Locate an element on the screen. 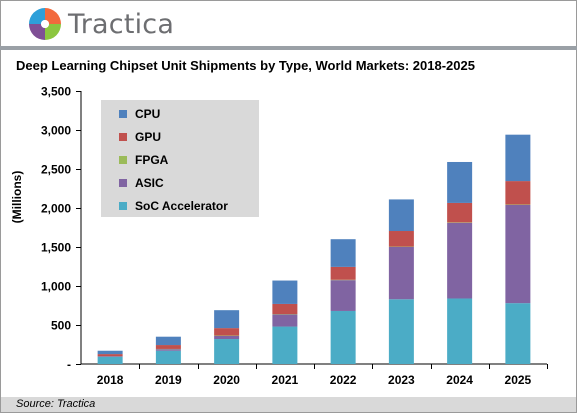  legend-item: CPU is located at coordinates (139, 114).